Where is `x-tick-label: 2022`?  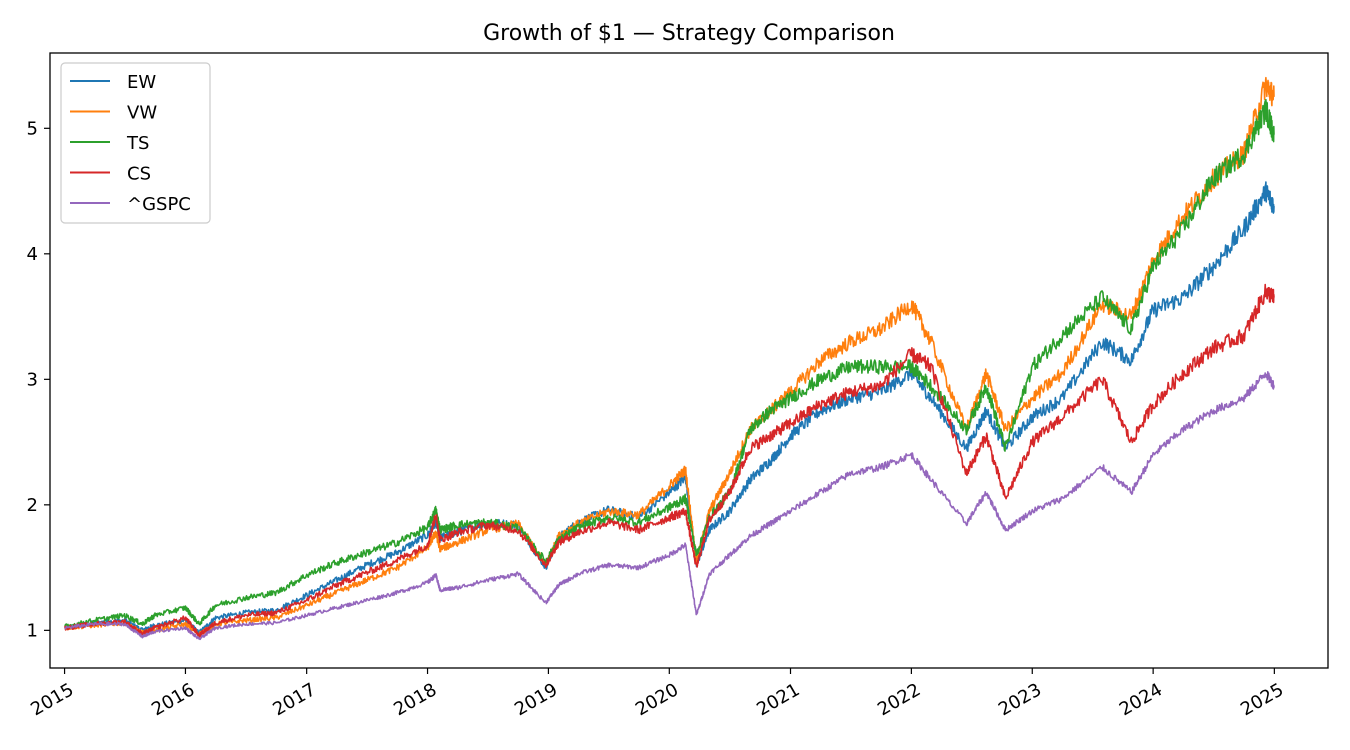
x-tick-label: 2022 is located at coordinates (899, 699).